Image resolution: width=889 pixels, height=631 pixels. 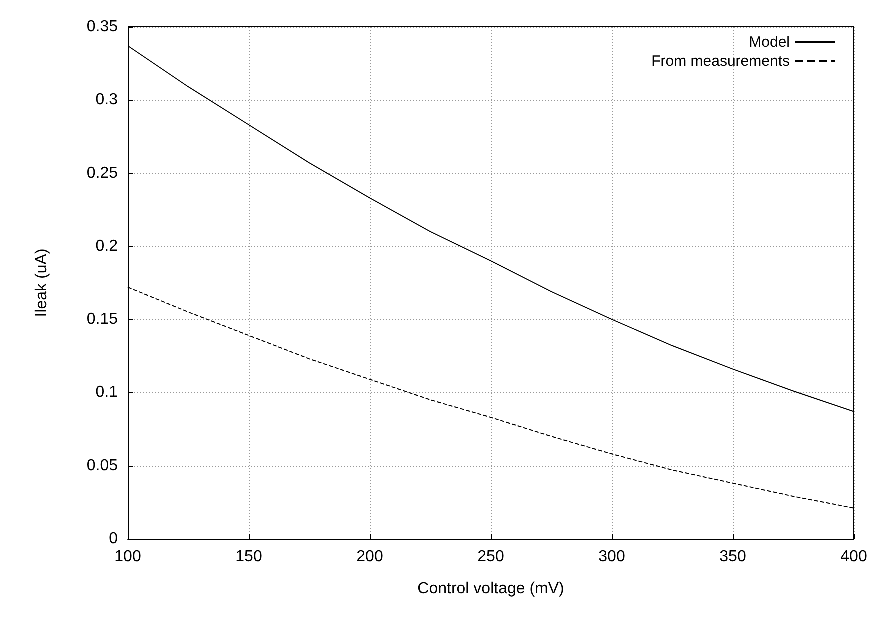 I want to click on y-tick-label: 0.3, so click(x=107, y=100).